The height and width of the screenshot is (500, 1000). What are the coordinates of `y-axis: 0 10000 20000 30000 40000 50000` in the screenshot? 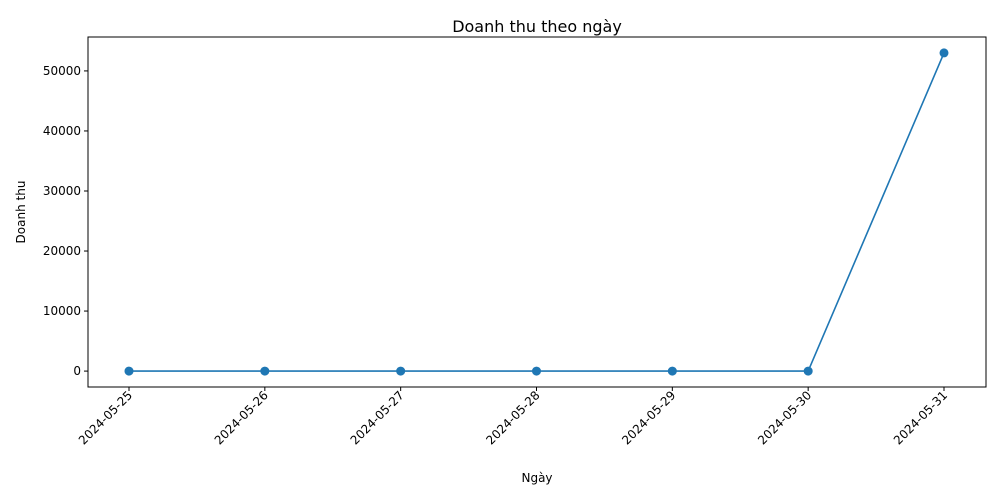 It's located at (65, 221).